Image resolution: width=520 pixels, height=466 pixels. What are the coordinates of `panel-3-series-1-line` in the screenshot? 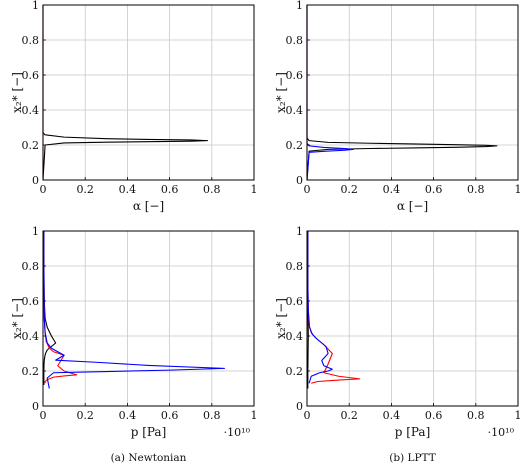 It's located at (50, 308).